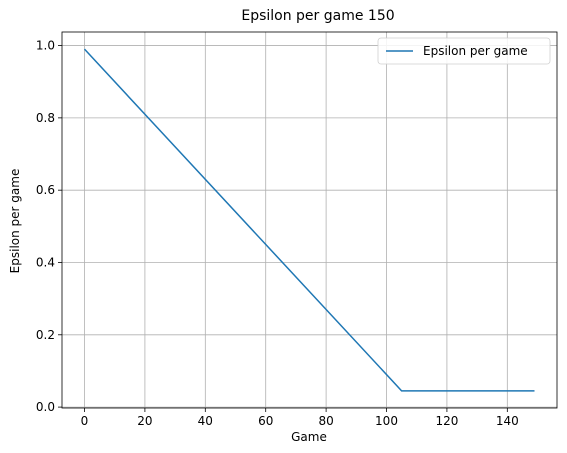 Image resolution: width=567 pixels, height=453 pixels. I want to click on x-tick-label: 120, so click(446, 421).